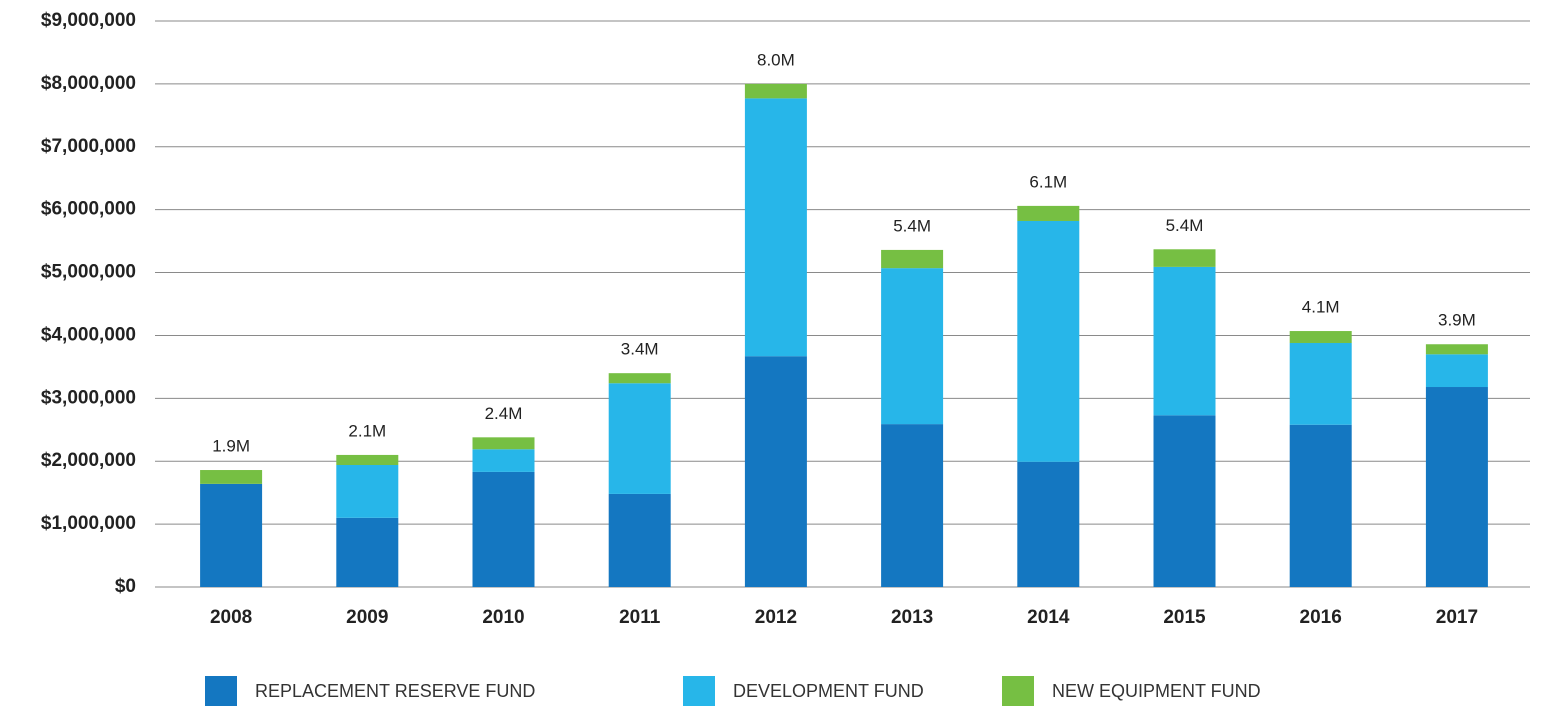 The height and width of the screenshot is (706, 1551). What do you see at coordinates (828, 691) in the screenshot?
I see `legend-label: DEVELOPMENT FUND` at bounding box center [828, 691].